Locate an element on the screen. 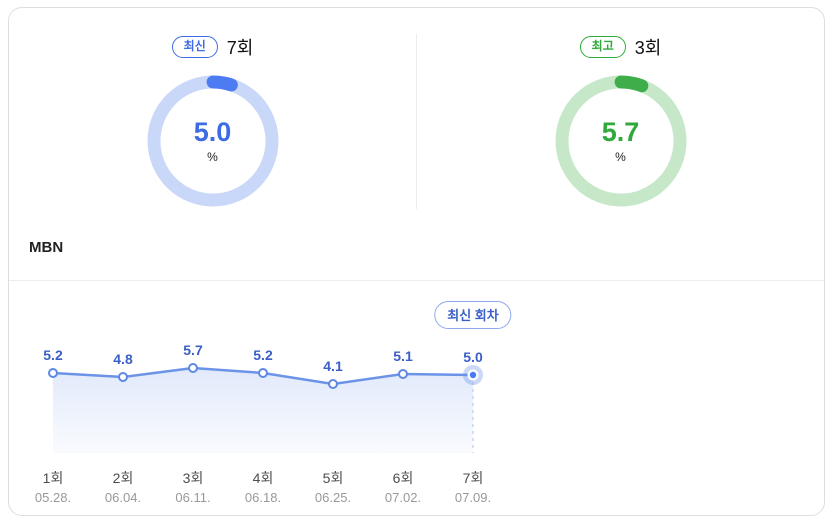 The image size is (835, 525). best-donut: 5.7 % is located at coordinates (621, 141).